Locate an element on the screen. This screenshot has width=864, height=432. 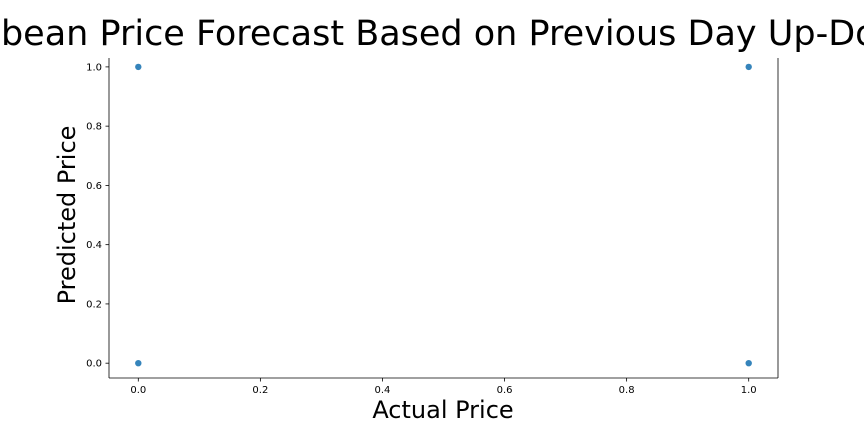
x-tick-label: 0.8 is located at coordinates (627, 390).